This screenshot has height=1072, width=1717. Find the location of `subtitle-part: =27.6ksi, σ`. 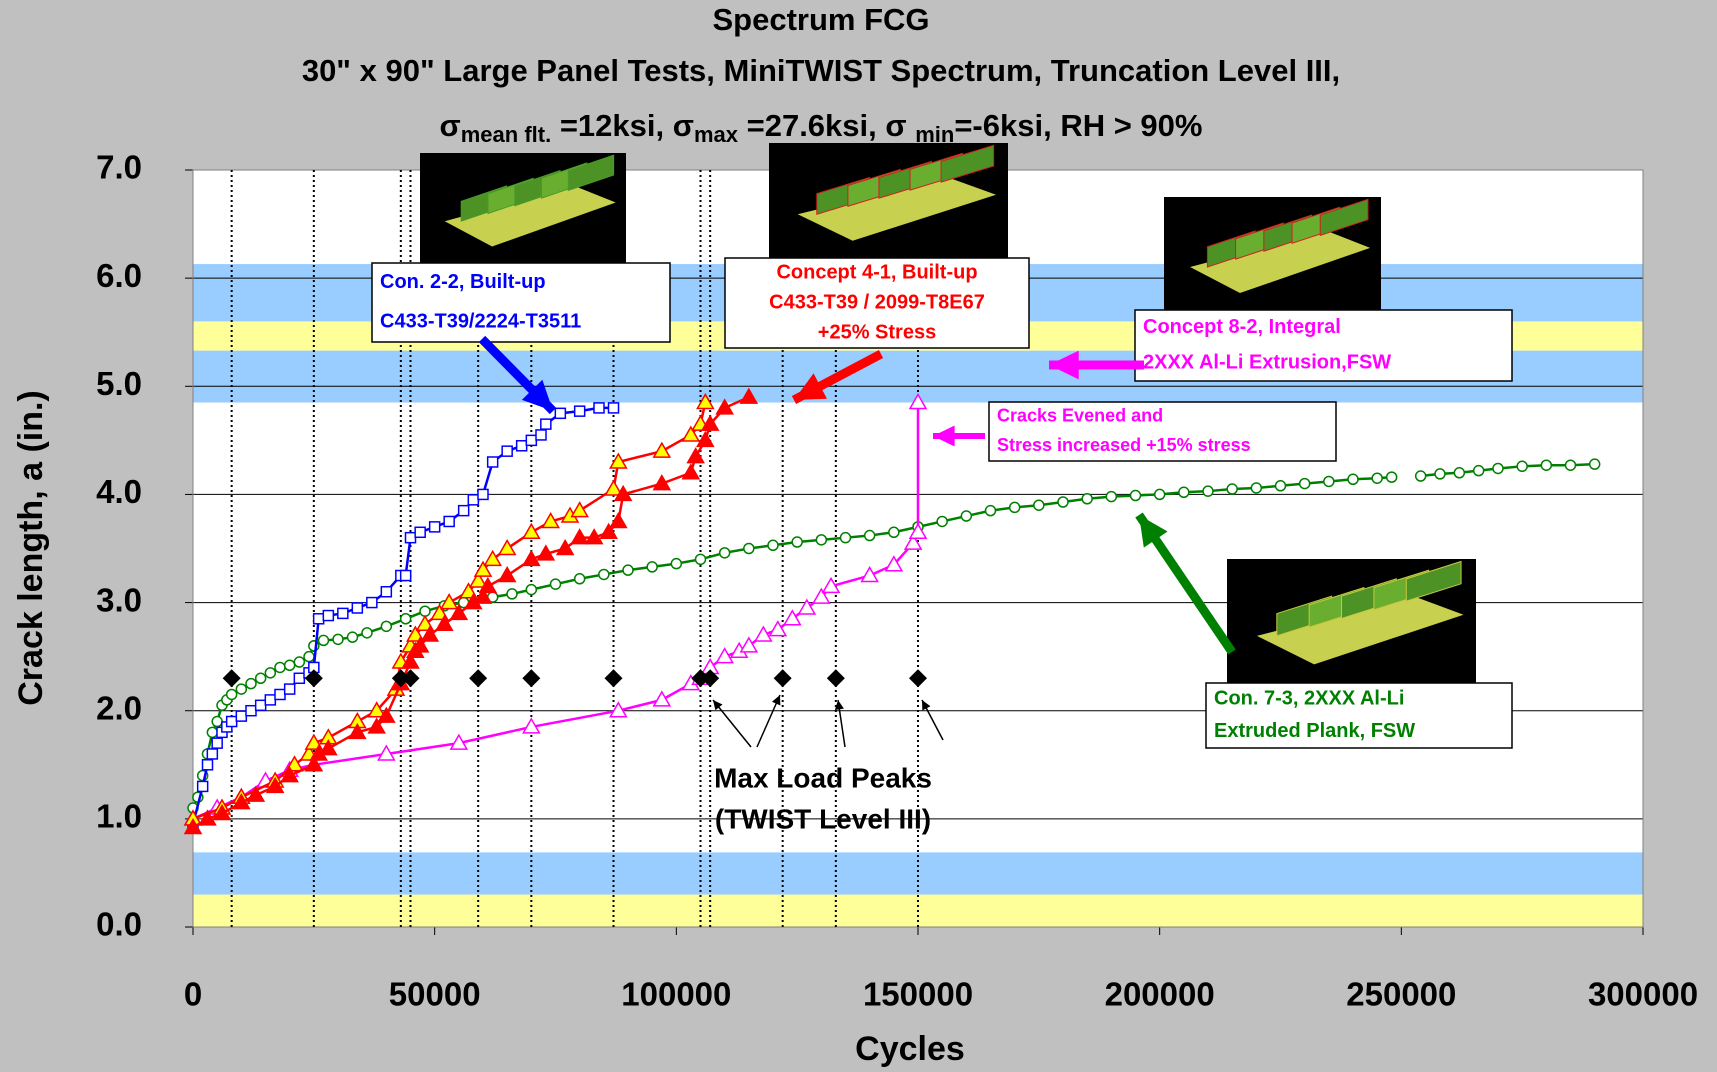

subtitle-part: =27.6ksi, σ is located at coordinates (826, 125).